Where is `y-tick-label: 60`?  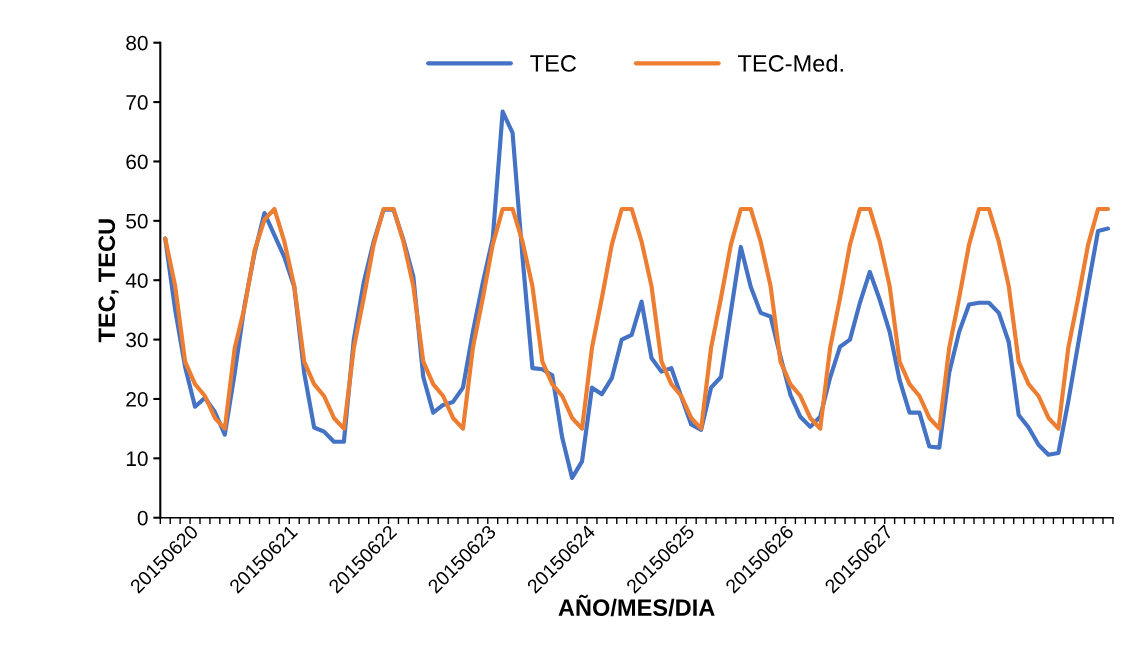
y-tick-label: 60 is located at coordinates (137, 162).